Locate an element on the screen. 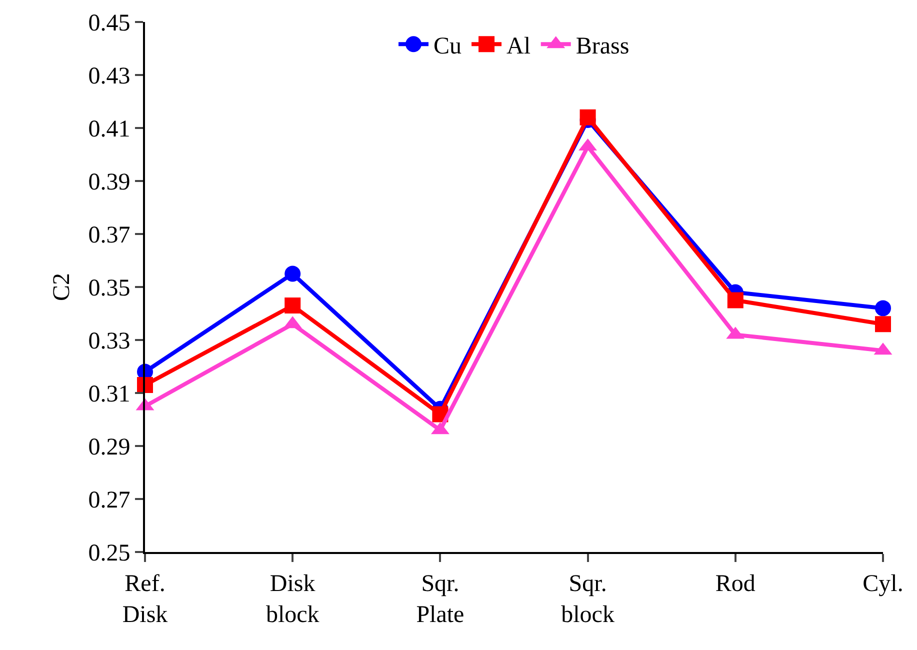  x-tick-label: Rod is located at coordinates (735, 583).